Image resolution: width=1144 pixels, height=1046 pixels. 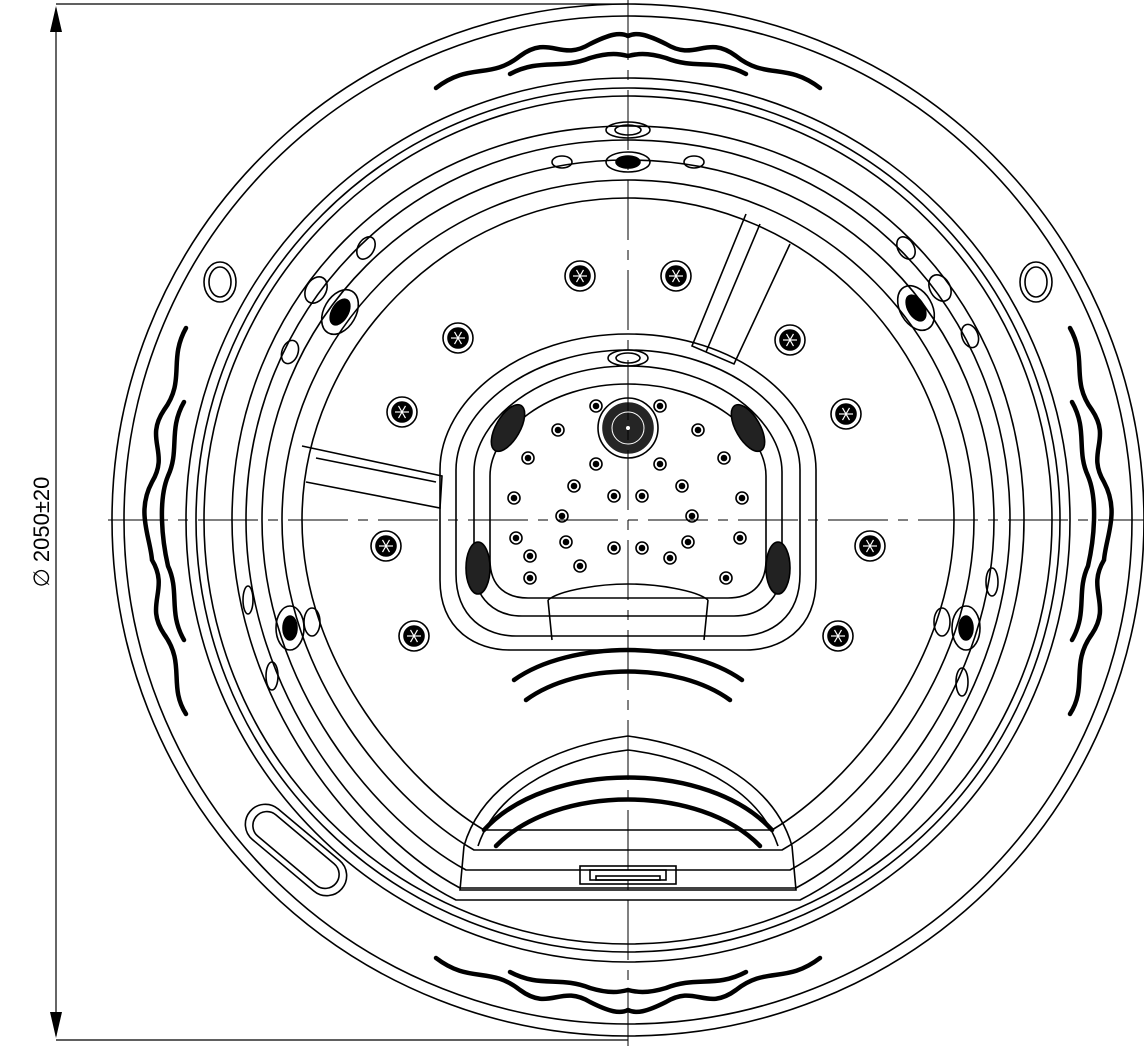 I want to click on filter-box, so click(x=628, y=875).